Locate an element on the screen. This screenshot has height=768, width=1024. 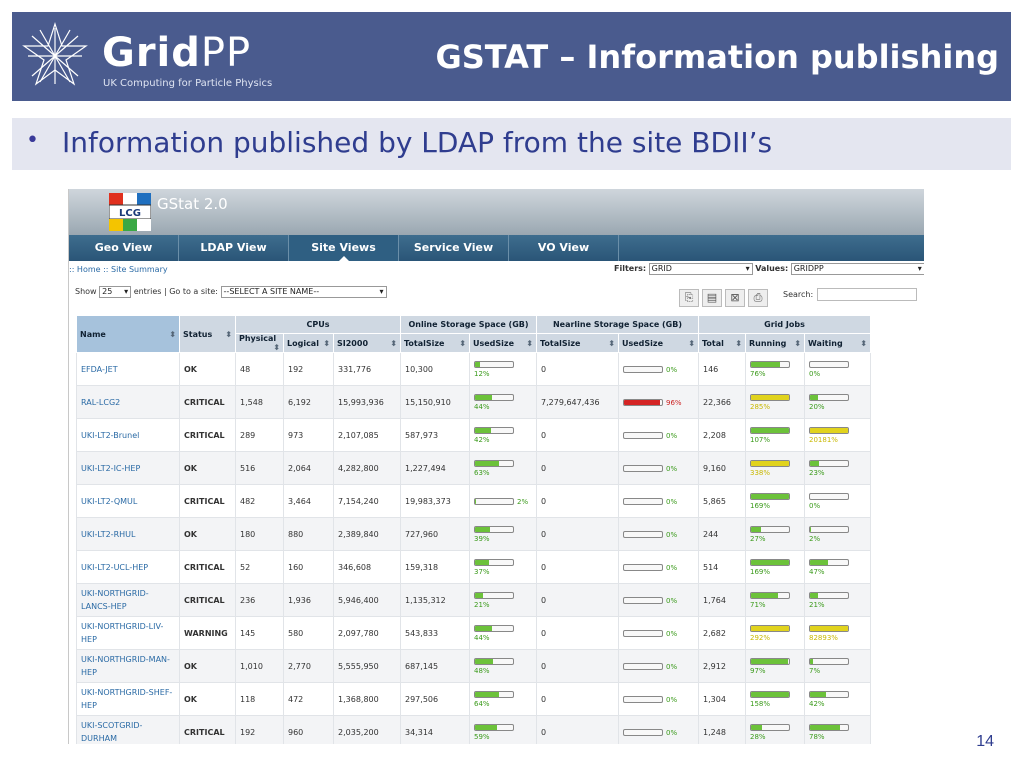
name-cell: RAL-LCG2 is located at coordinates (128, 402).